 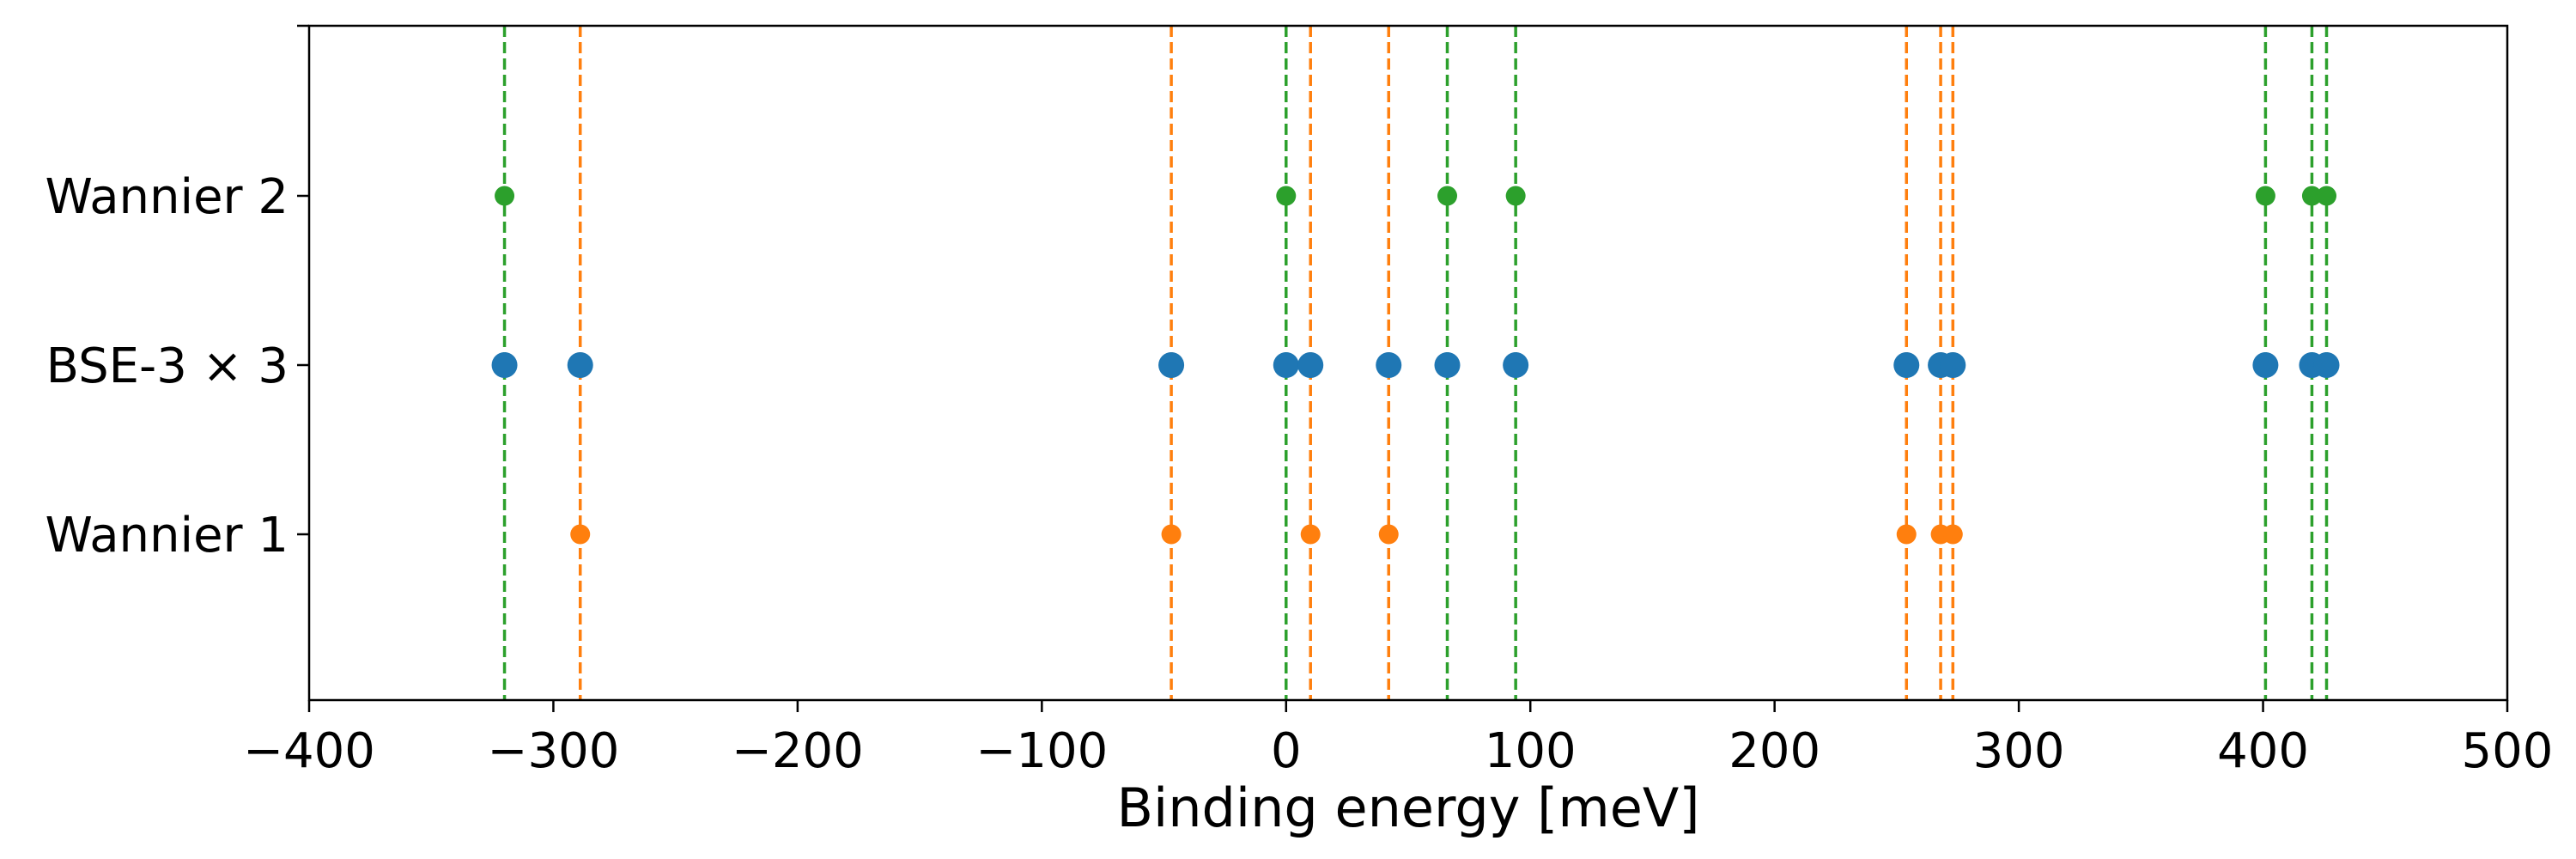 What do you see at coordinates (167, 197) in the screenshot?
I see `y-tick-label-2: Wannier 2` at bounding box center [167, 197].